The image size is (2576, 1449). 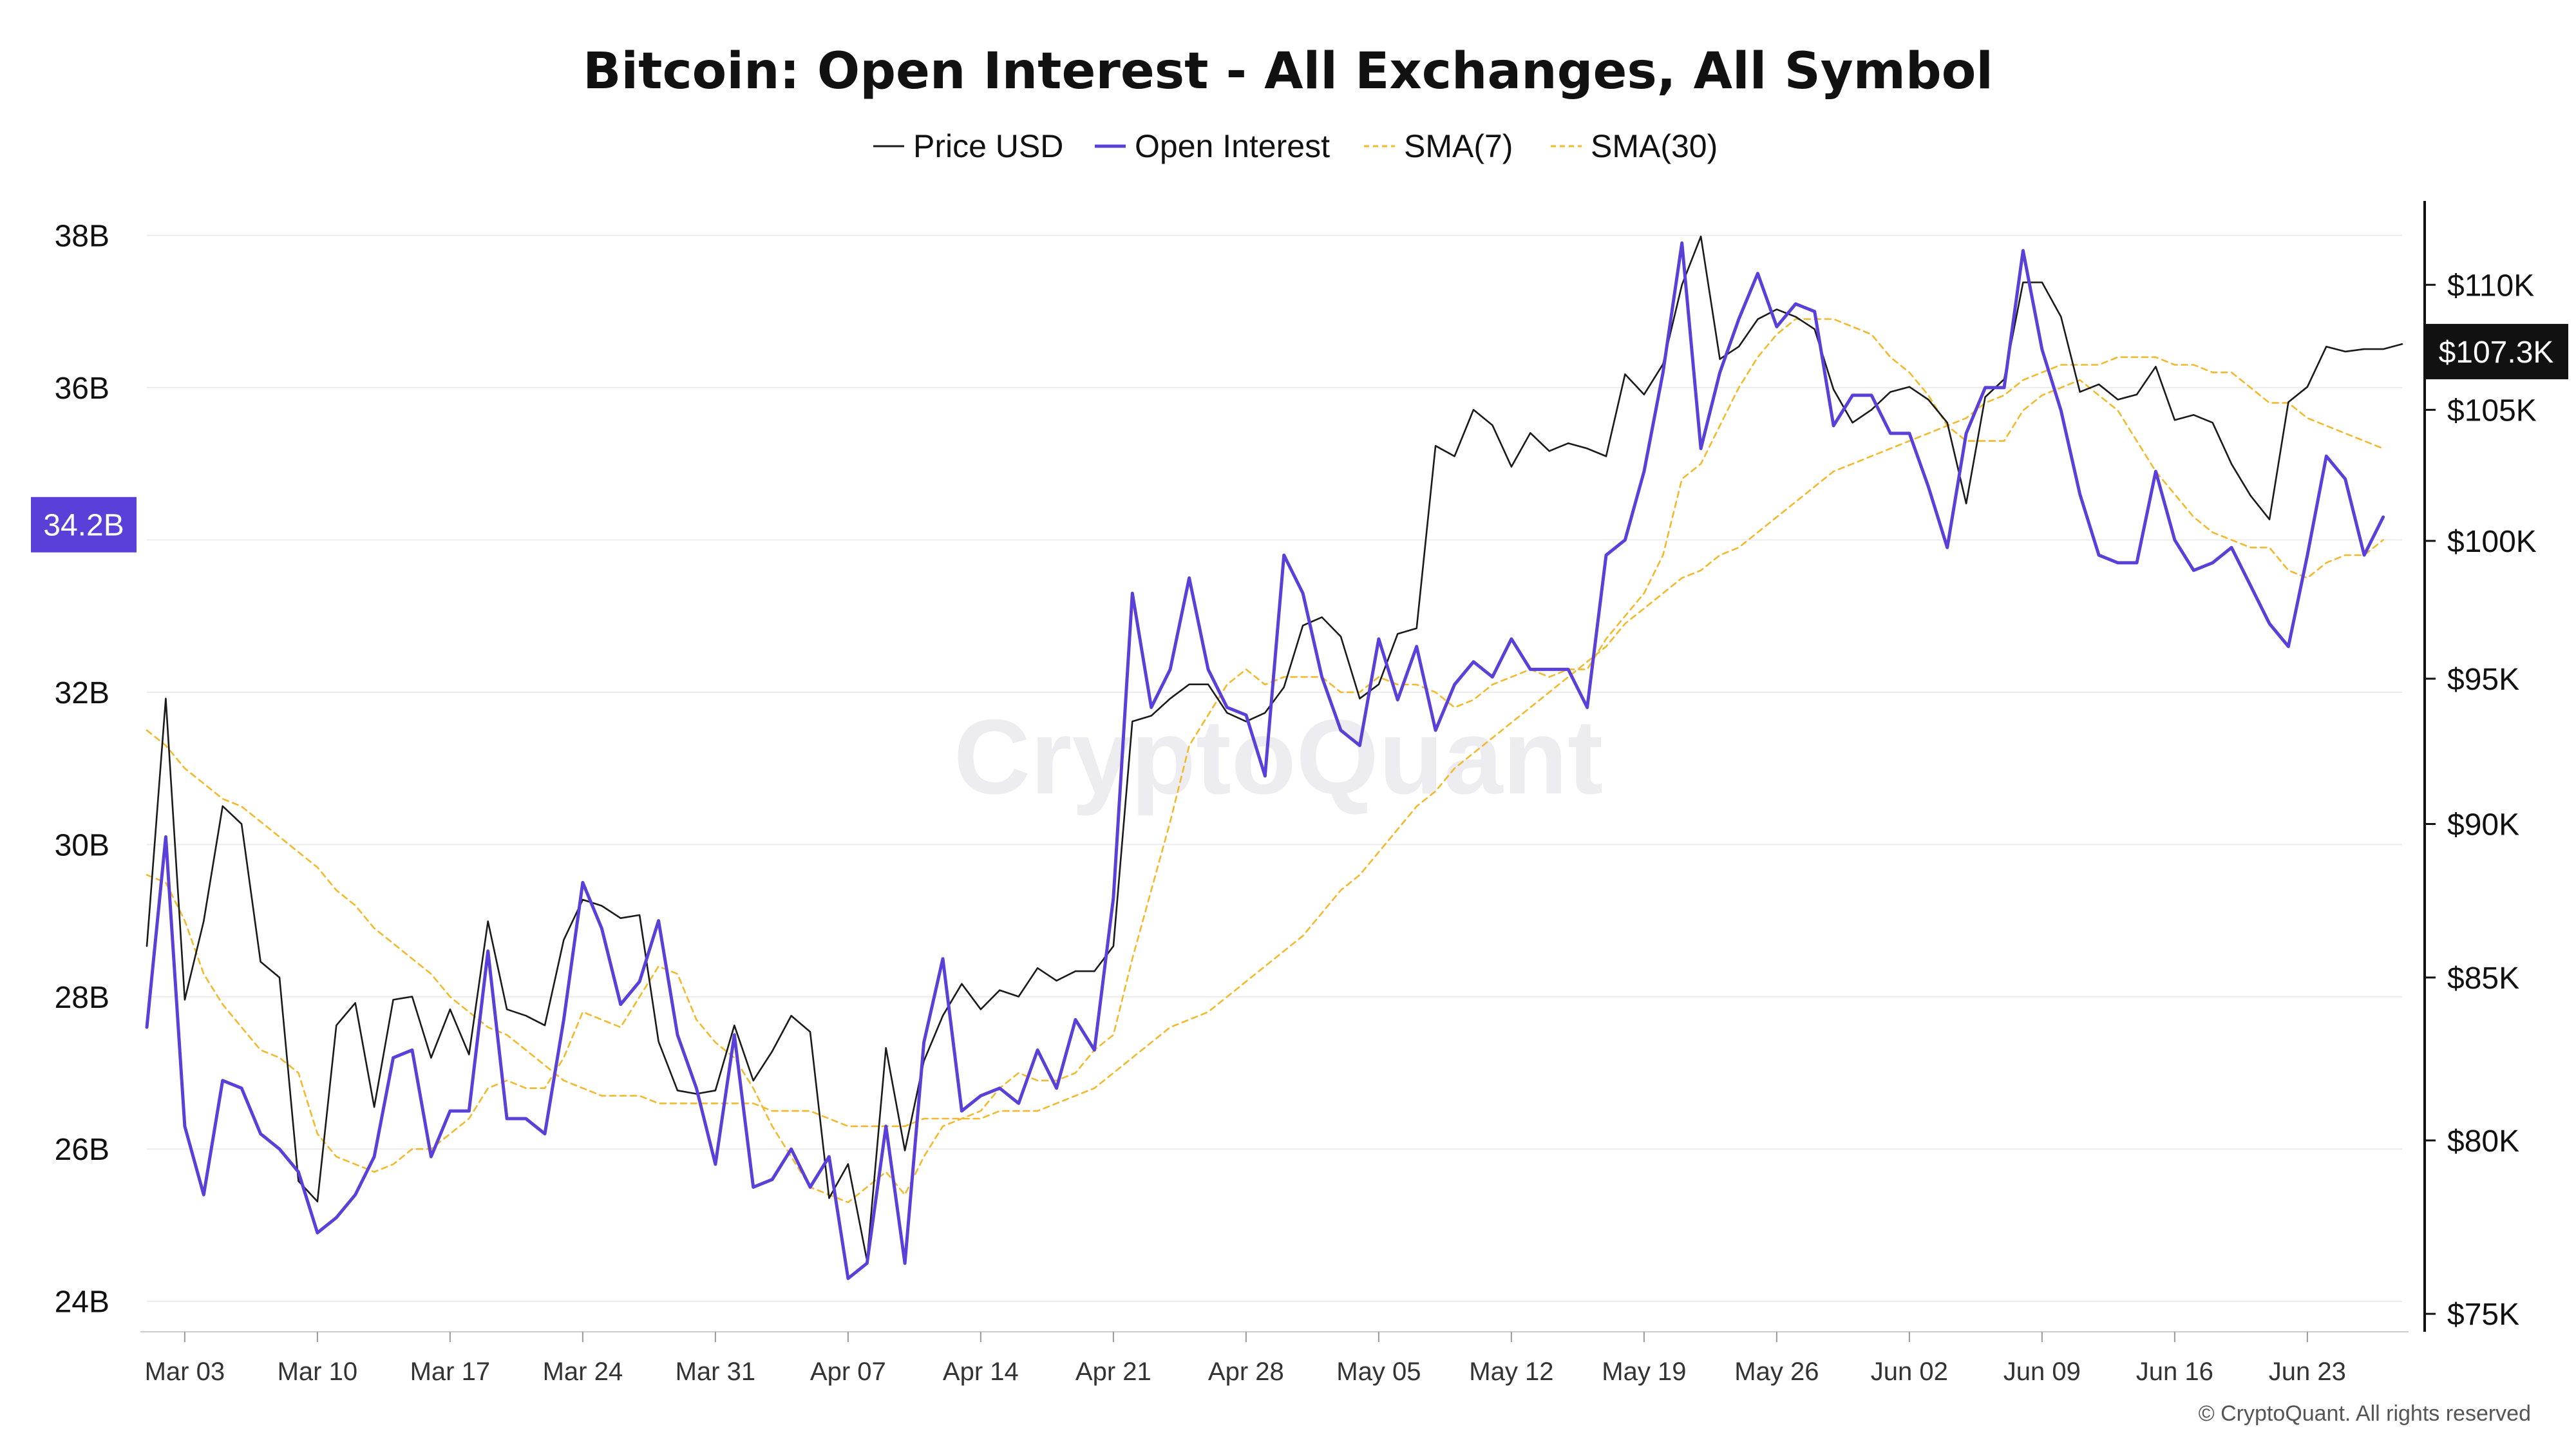 What do you see at coordinates (716, 1372) in the screenshot?
I see `x-tick-label: Mar 31` at bounding box center [716, 1372].